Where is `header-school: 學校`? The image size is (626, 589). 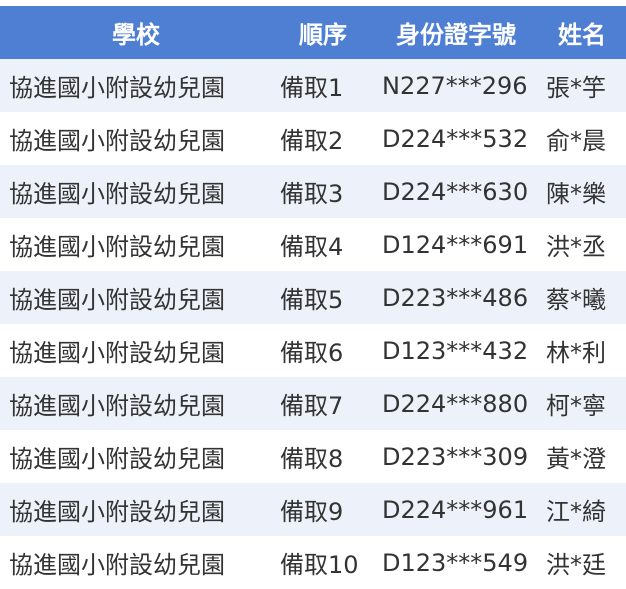 header-school: 學校 is located at coordinates (136, 32).